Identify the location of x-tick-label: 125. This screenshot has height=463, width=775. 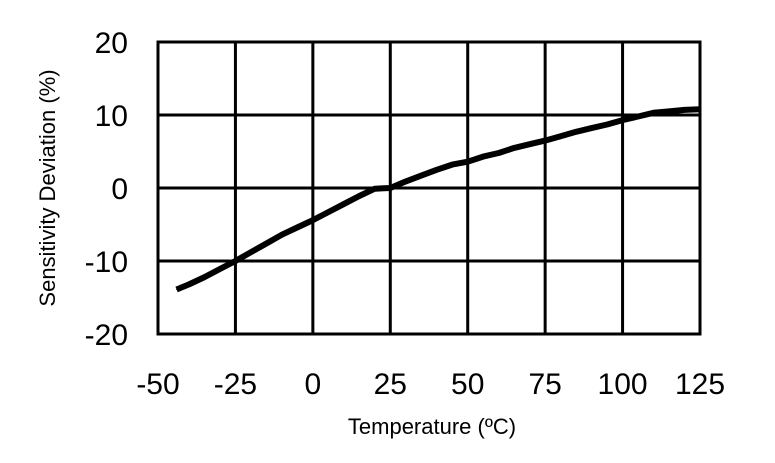
(700, 384).